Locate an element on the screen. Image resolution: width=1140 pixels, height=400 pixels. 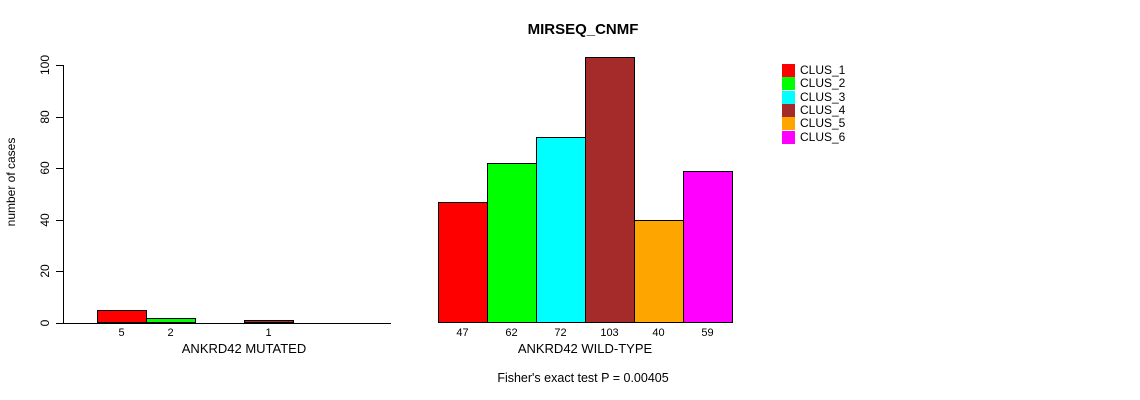
legend-item: CLUS_1 is located at coordinates (813, 70).